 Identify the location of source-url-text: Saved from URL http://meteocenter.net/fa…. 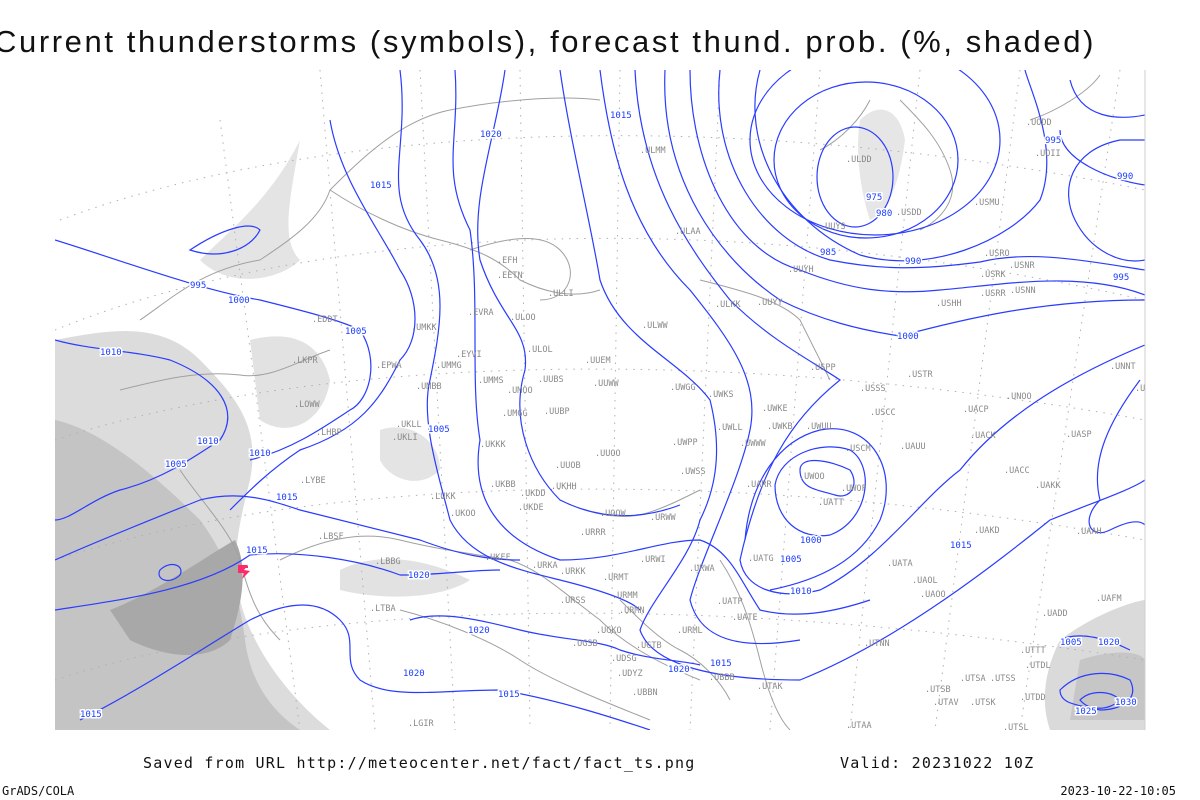
(419, 763).